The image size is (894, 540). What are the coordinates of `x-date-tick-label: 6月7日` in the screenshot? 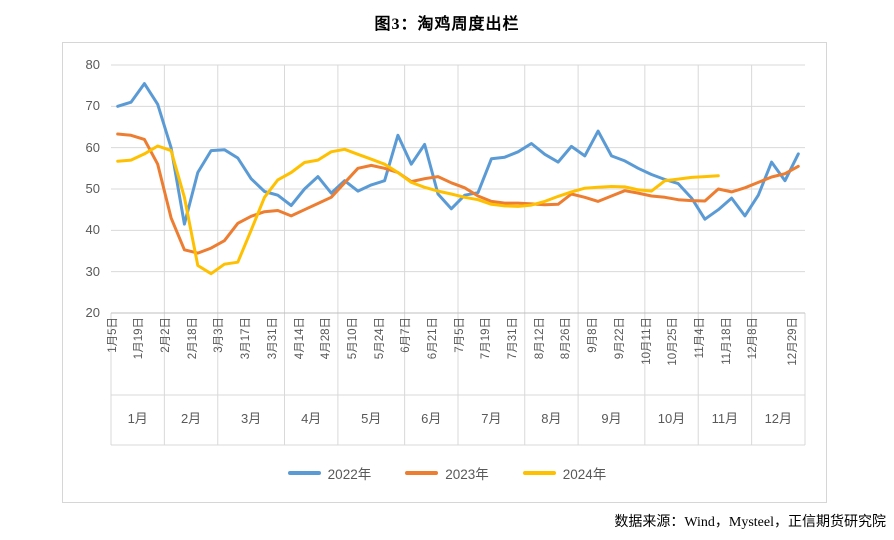 It's located at (406, 335).